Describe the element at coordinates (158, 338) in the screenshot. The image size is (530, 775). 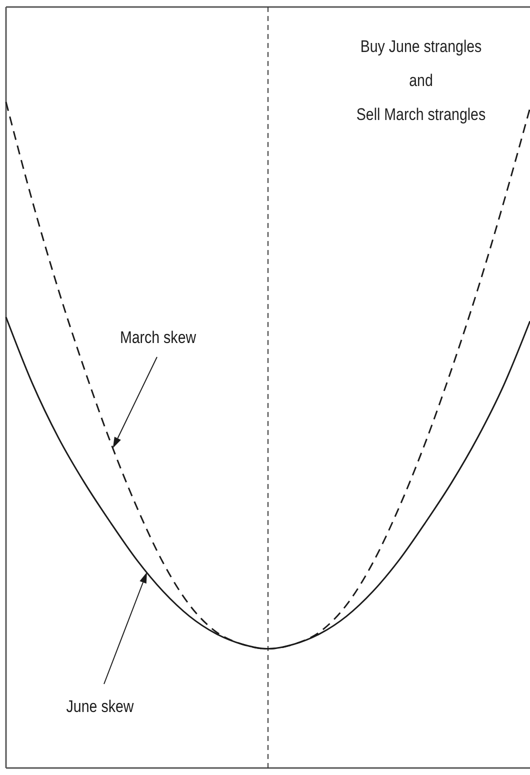
I see `text: March skew` at that location.